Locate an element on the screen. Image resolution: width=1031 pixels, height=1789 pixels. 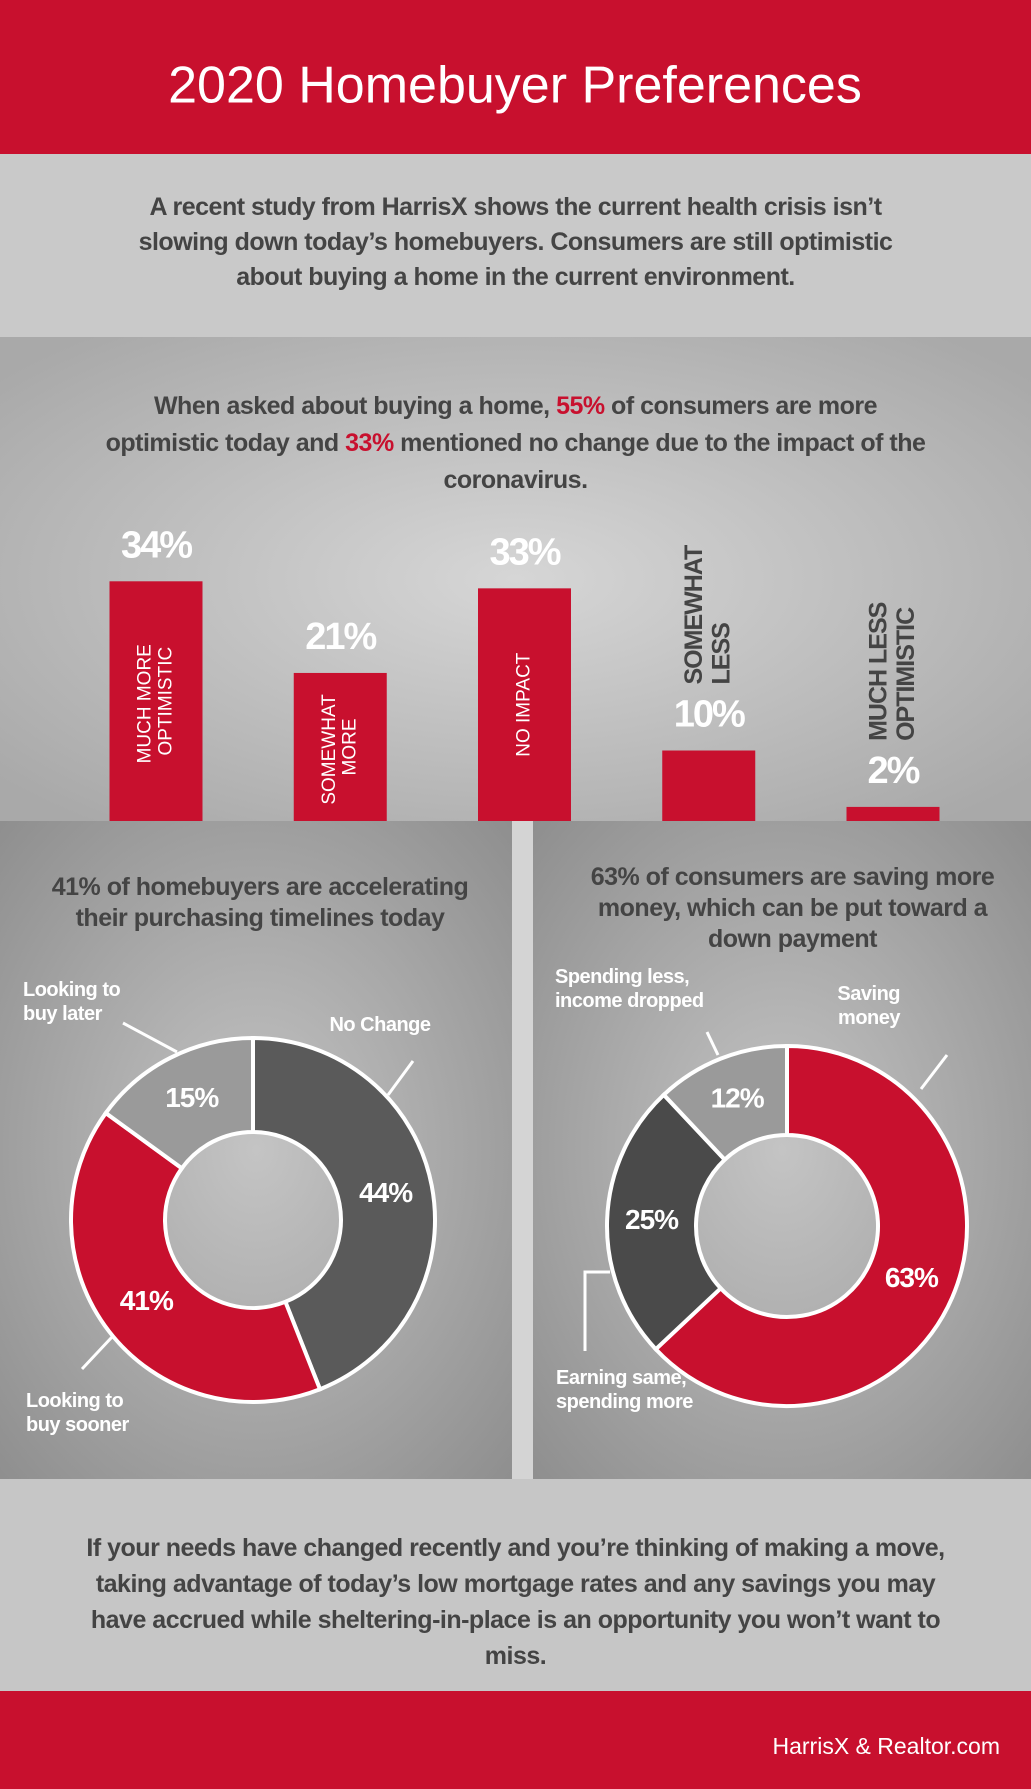
category-label: Earning same, spending more is located at coordinates (624, 1390).